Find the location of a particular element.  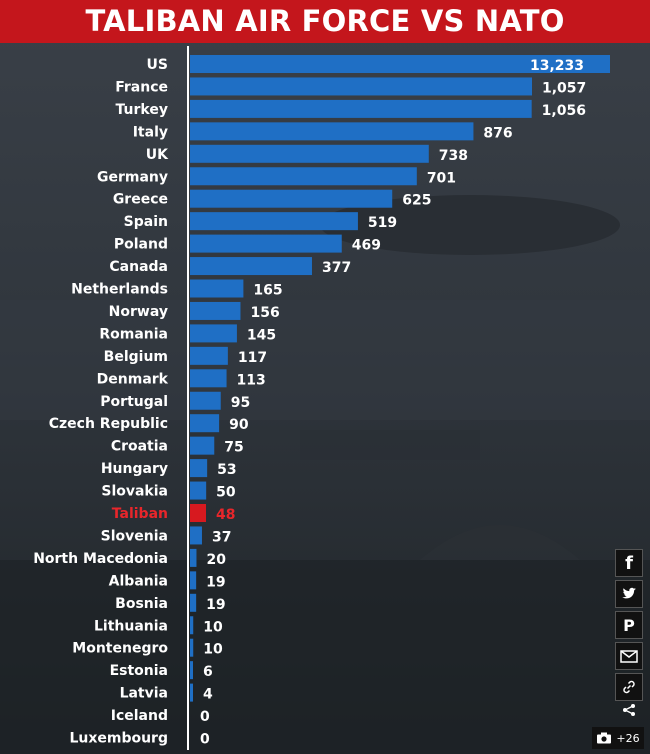

value-label-belgium: 117 is located at coordinates (252, 358).